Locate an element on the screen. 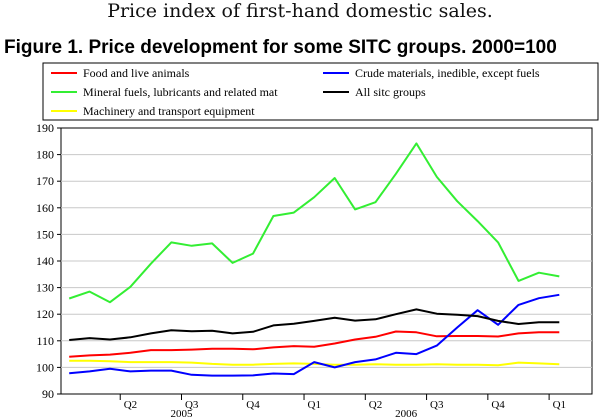  y-tick-label: 120 is located at coordinates (45, 314).